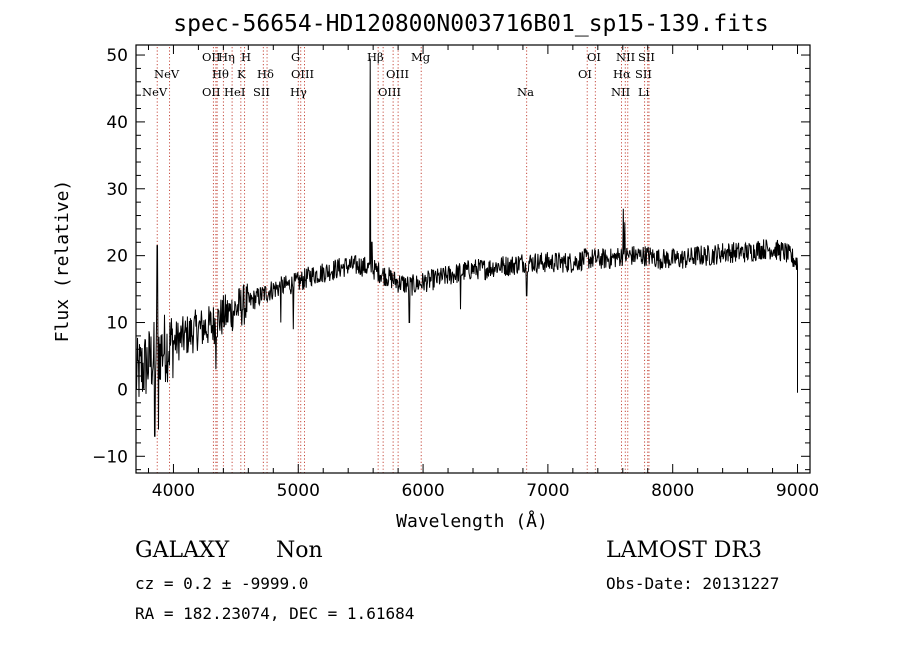 This screenshot has width=900, height=649. What do you see at coordinates (422, 491) in the screenshot?
I see `x-tick-label: 6000` at bounding box center [422, 491].